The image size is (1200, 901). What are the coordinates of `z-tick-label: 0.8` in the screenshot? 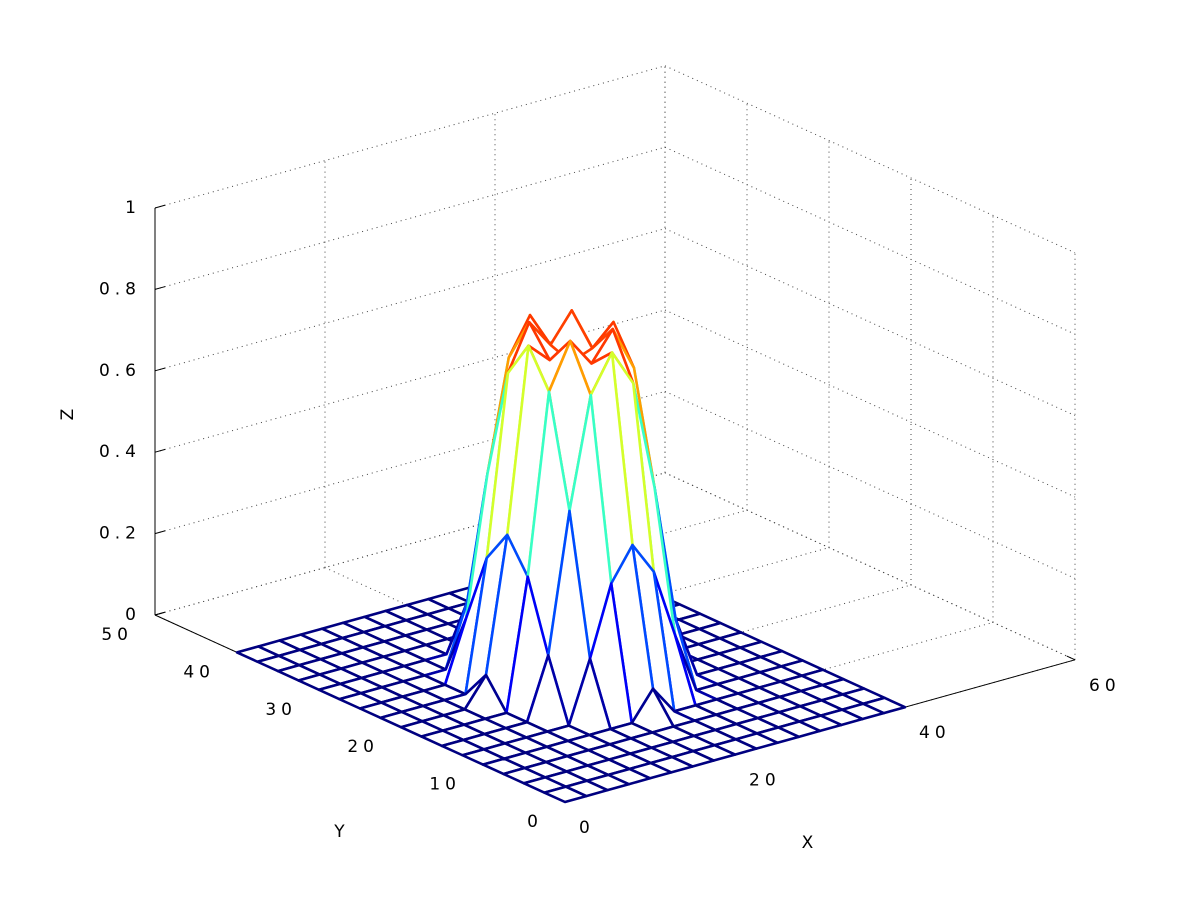 It's located at (120, 289).